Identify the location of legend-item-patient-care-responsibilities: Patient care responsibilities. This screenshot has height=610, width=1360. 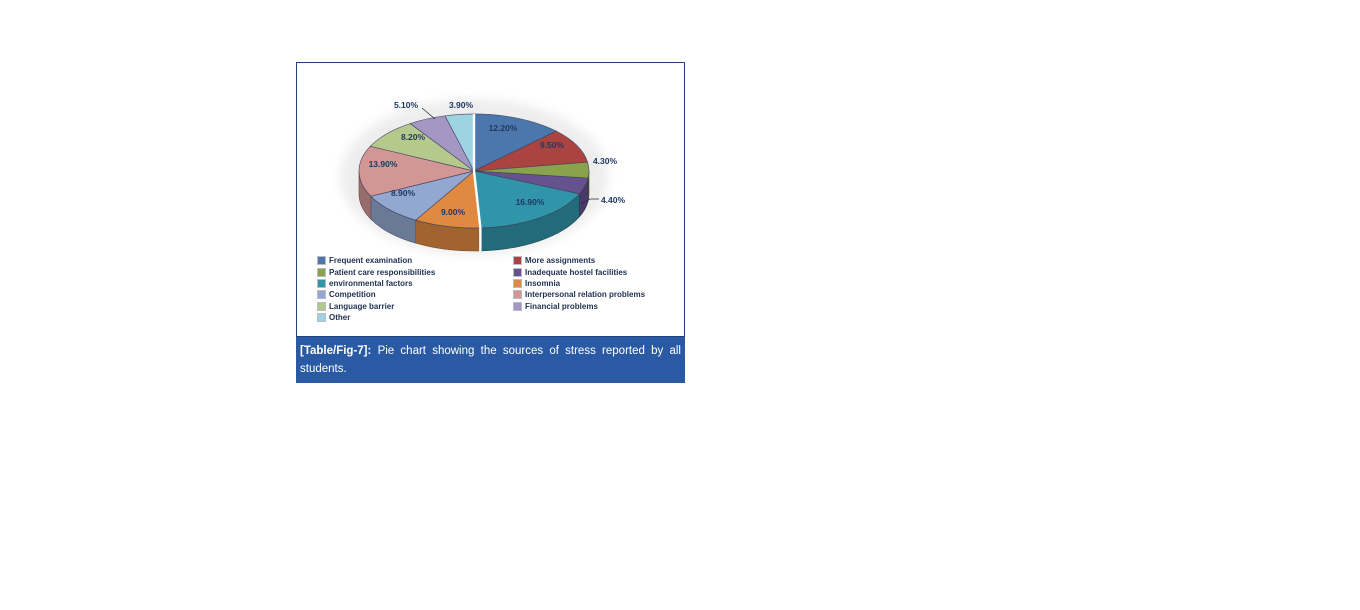
(415, 272).